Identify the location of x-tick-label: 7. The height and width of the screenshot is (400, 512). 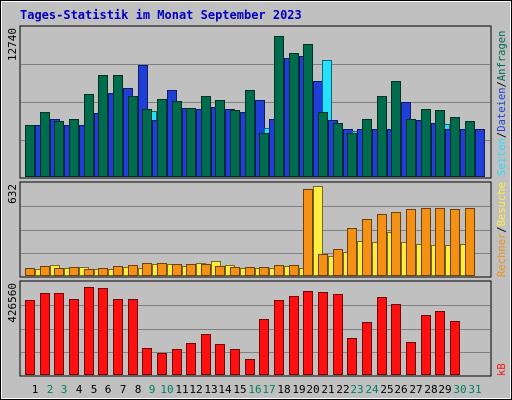
(123, 389).